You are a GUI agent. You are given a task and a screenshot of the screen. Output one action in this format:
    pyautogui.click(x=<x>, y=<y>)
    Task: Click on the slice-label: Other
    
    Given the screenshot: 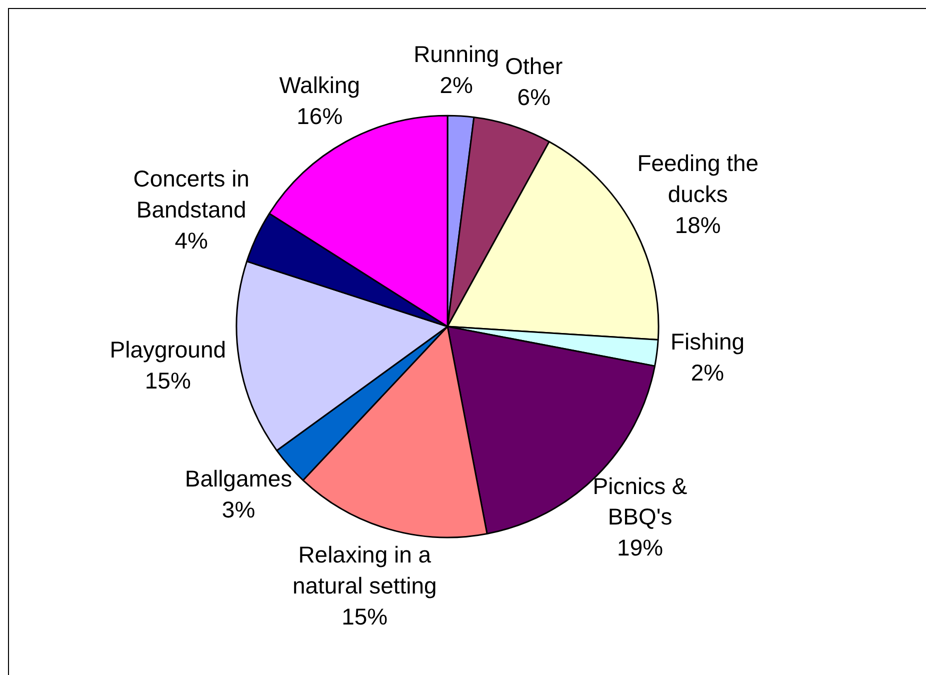 What is the action you would take?
    pyautogui.click(x=534, y=66)
    